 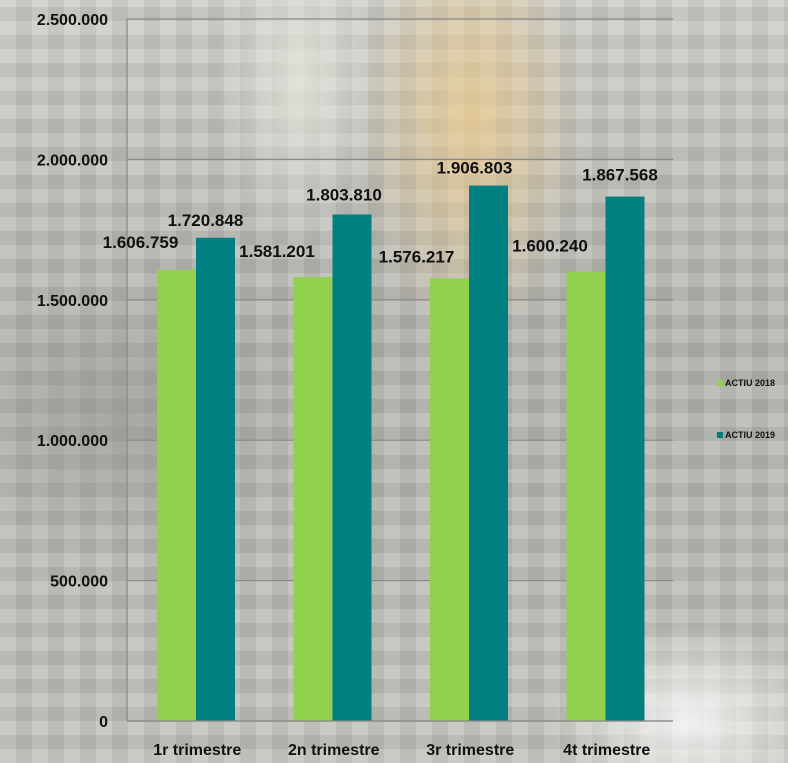 What do you see at coordinates (550, 246) in the screenshot?
I see `data-label: 1.600.240` at bounding box center [550, 246].